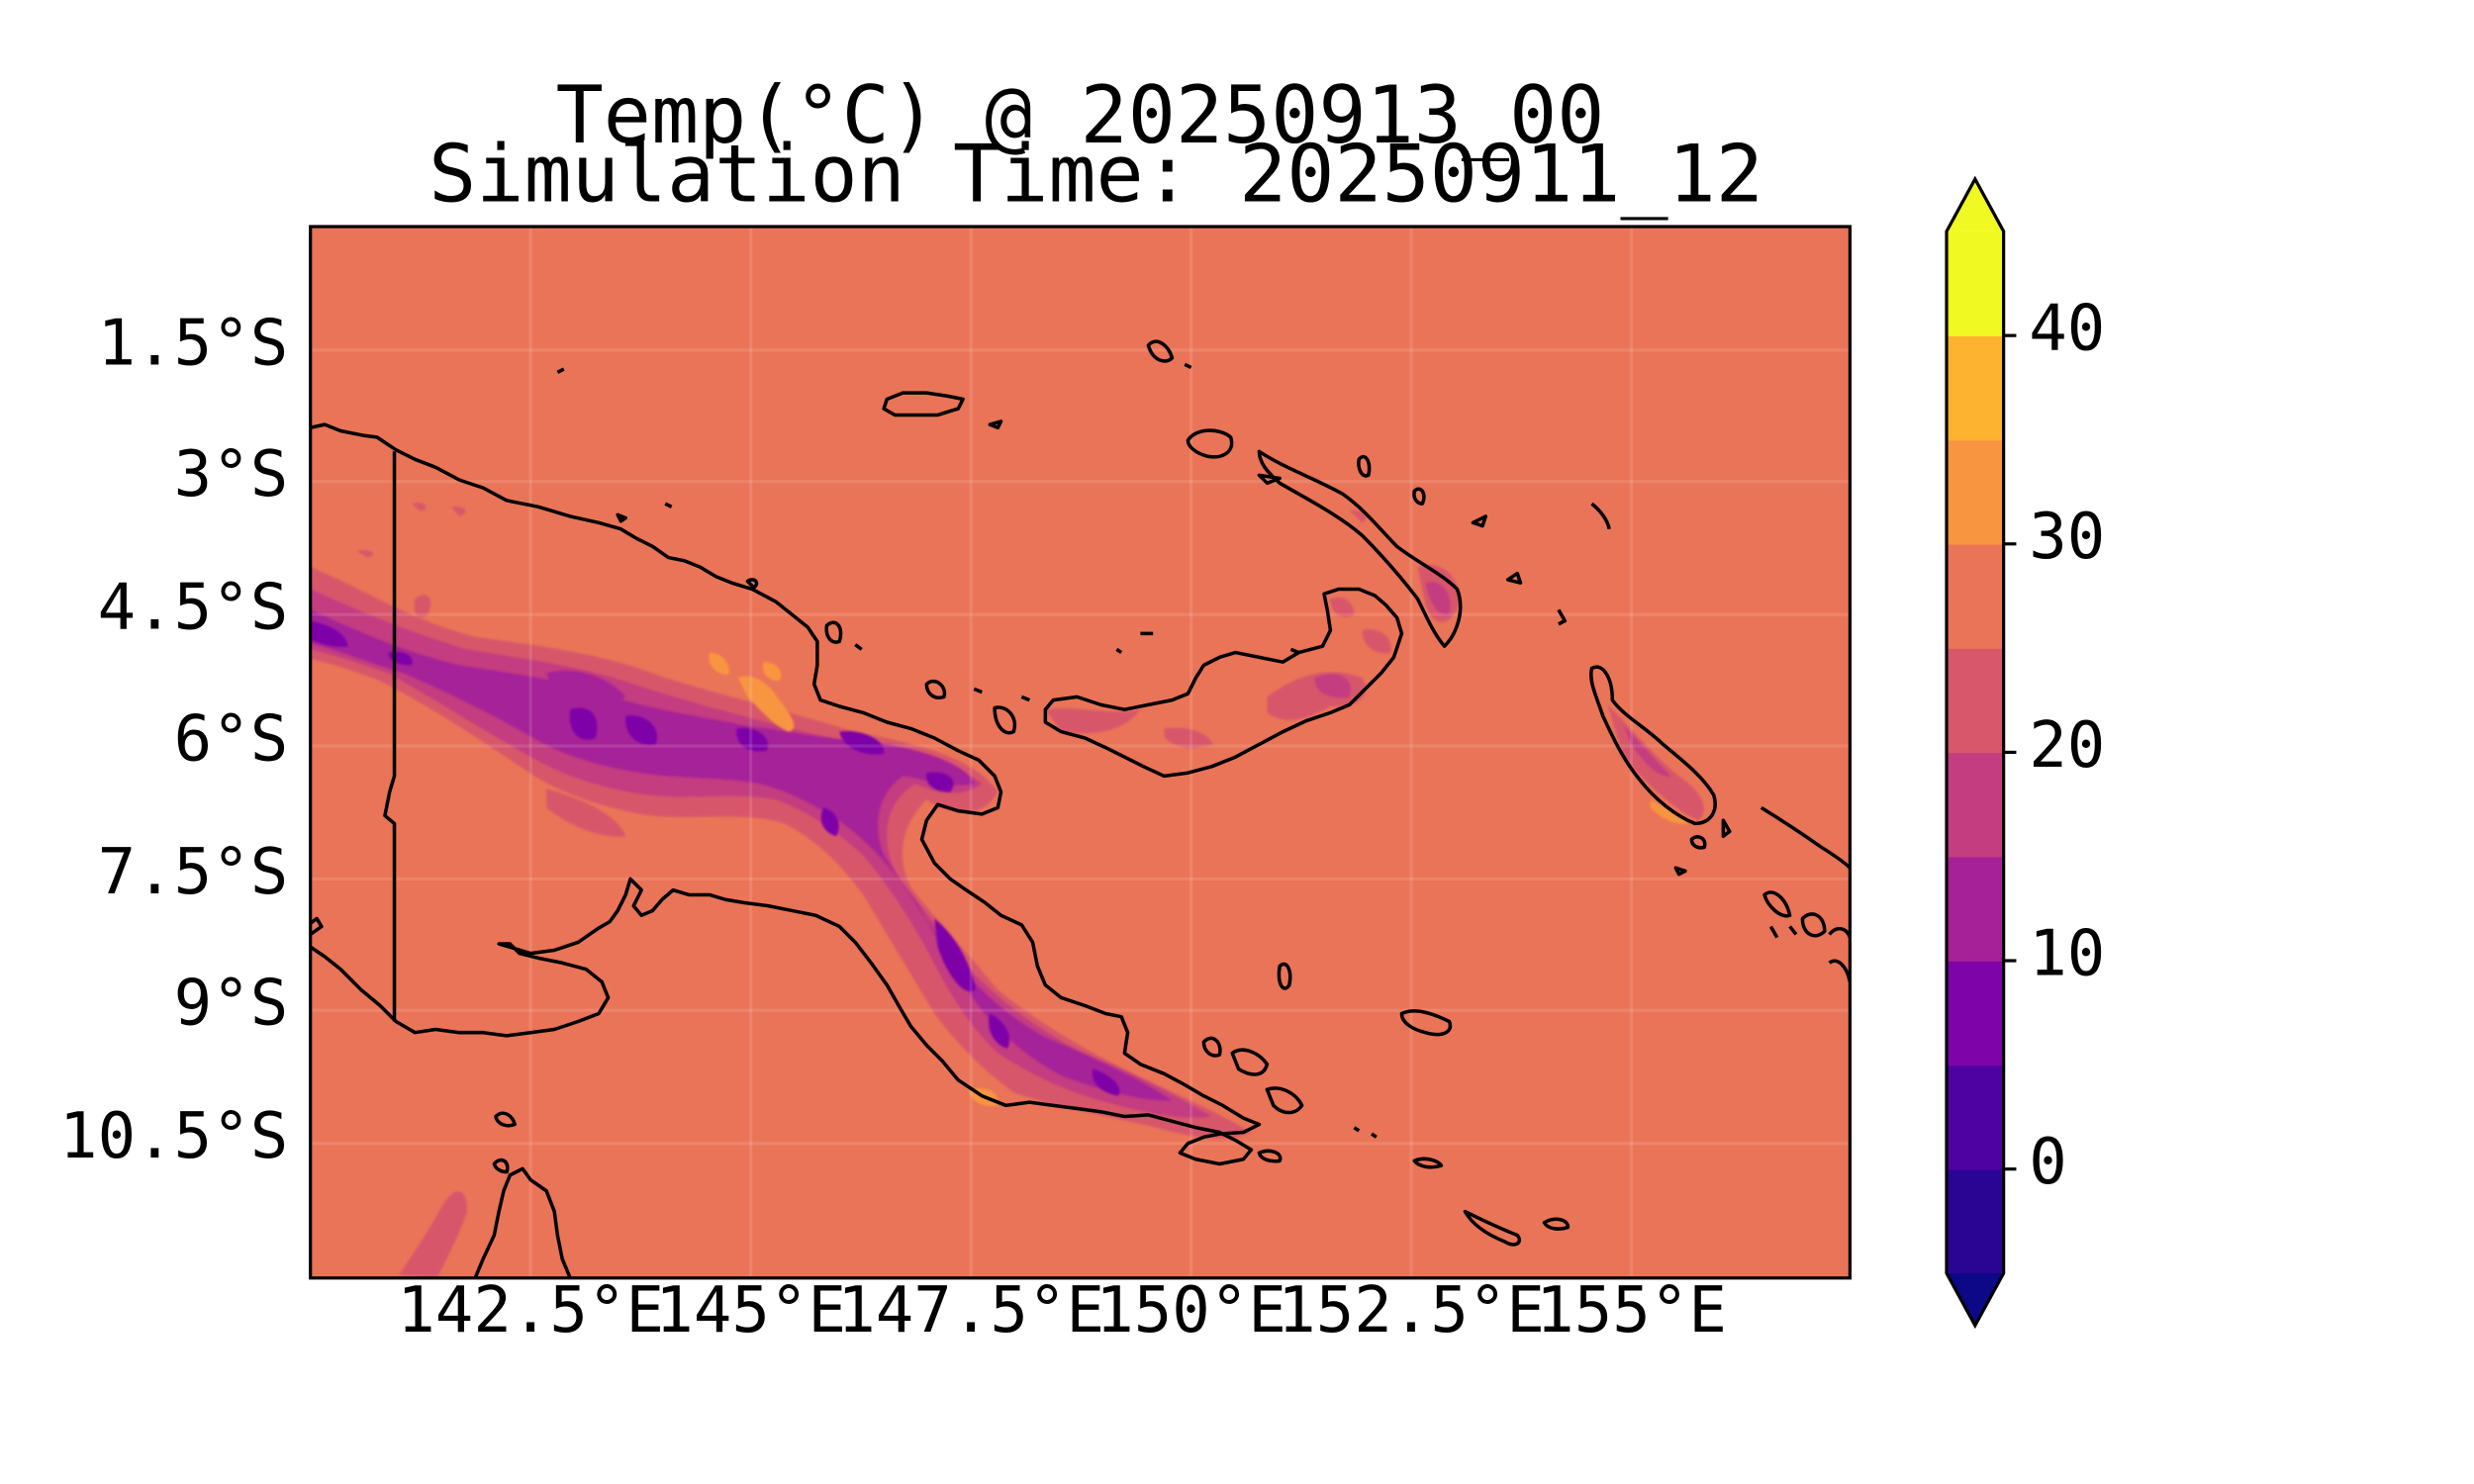  Describe the element at coordinates (2067, 953) in the screenshot. I see `colorbar-tick-label: 10` at that location.